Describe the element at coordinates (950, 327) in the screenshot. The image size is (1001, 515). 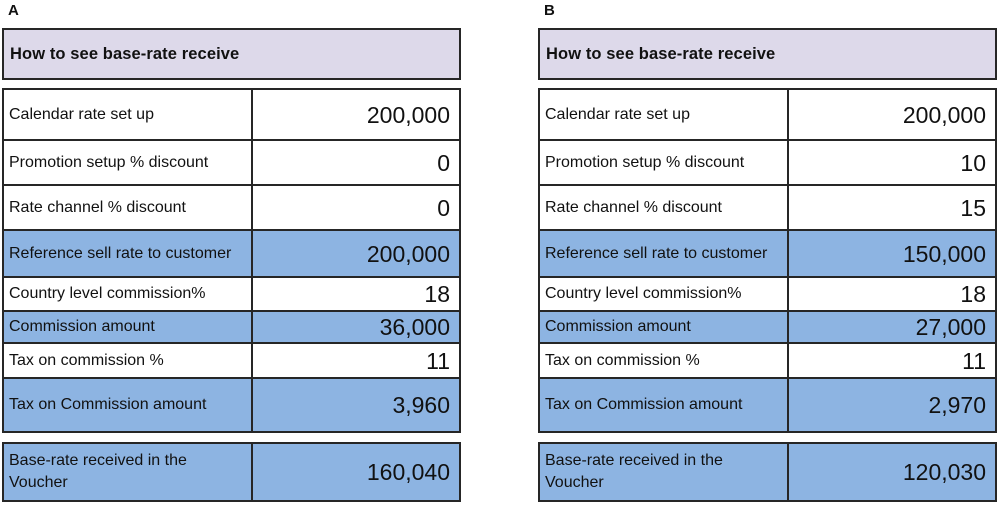
I see `row-value: 27,000` at that location.